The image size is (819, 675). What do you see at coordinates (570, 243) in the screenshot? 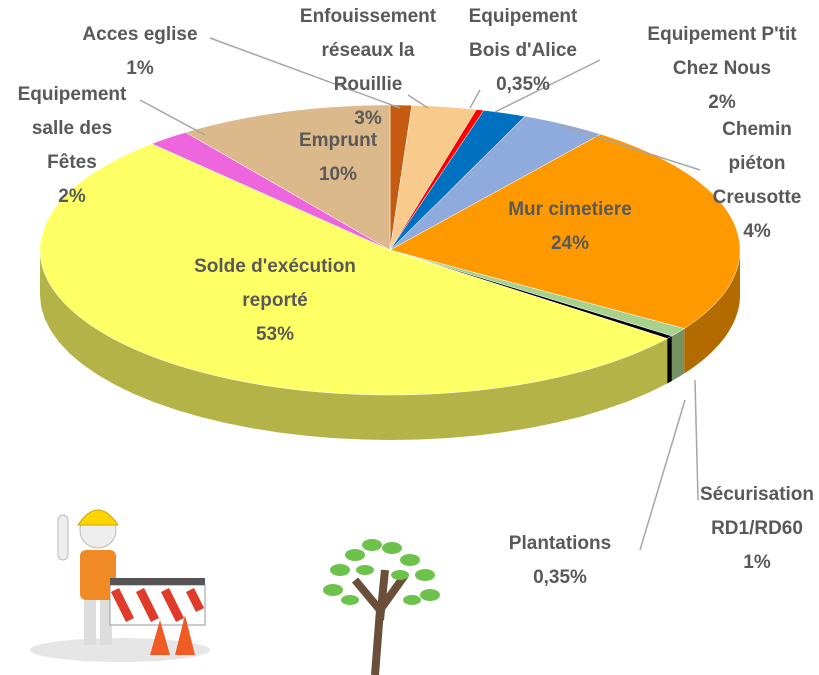
I see `value-label: 24%` at bounding box center [570, 243].